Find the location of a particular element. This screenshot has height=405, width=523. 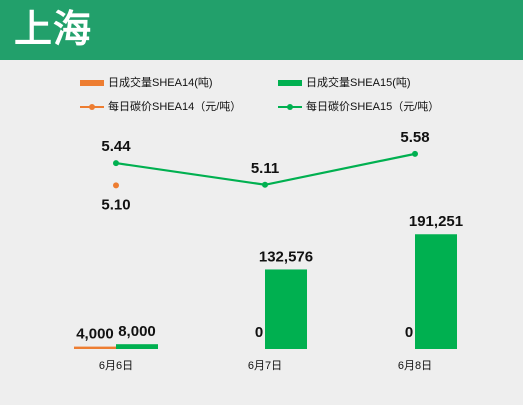

bar-data-label: 191,251 is located at coordinates (436, 221).